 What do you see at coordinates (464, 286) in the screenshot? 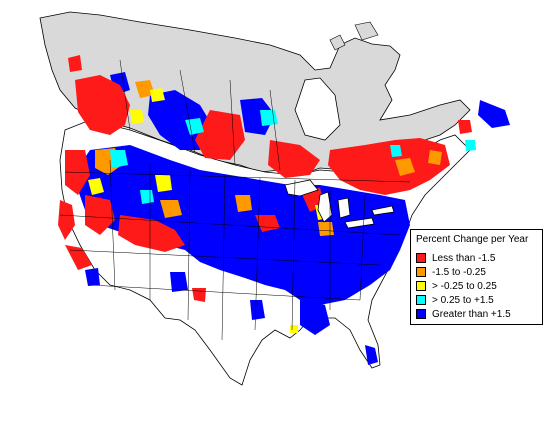
I see `legend-label: > -0.25 to 0.25` at bounding box center [464, 286].